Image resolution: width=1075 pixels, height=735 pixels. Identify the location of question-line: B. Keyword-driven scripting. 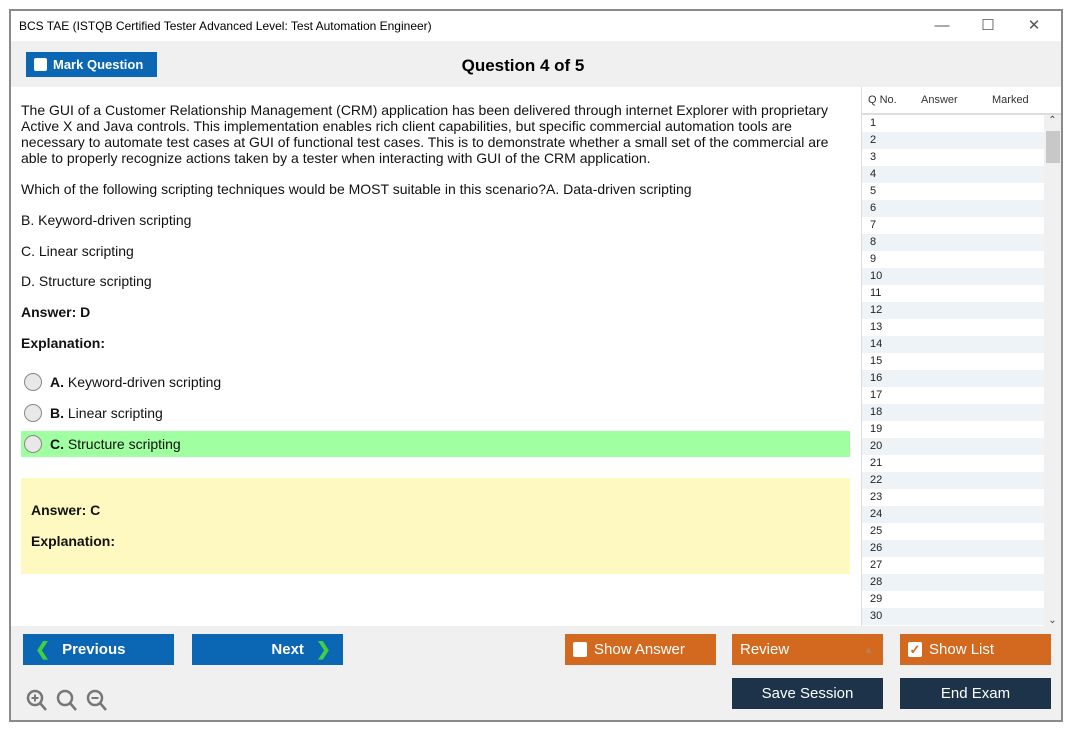
(106, 220).